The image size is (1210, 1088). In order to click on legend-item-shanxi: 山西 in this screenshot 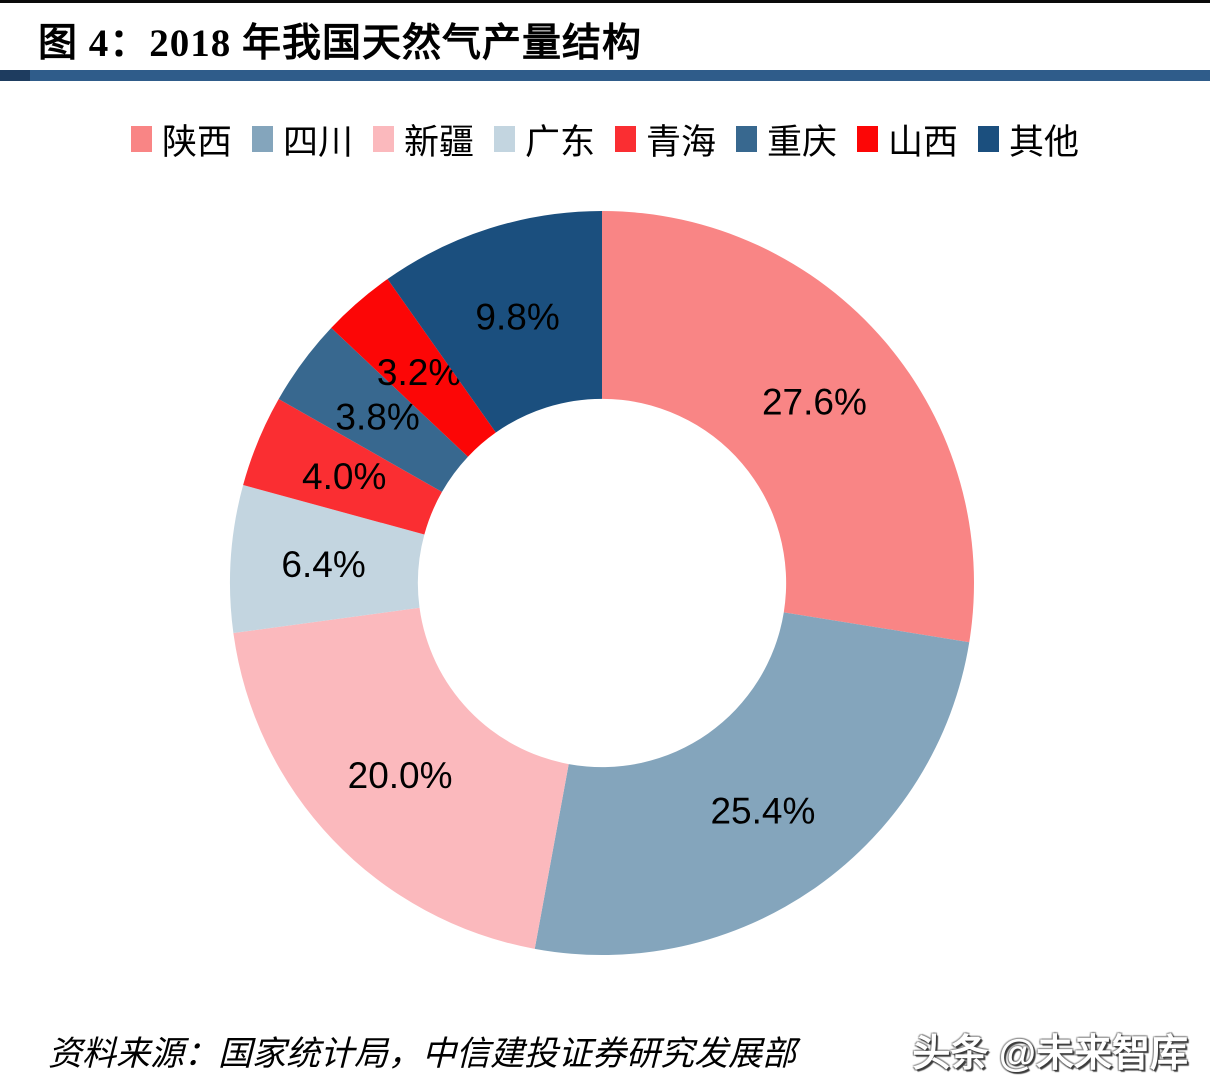, I will do `click(907, 139)`.